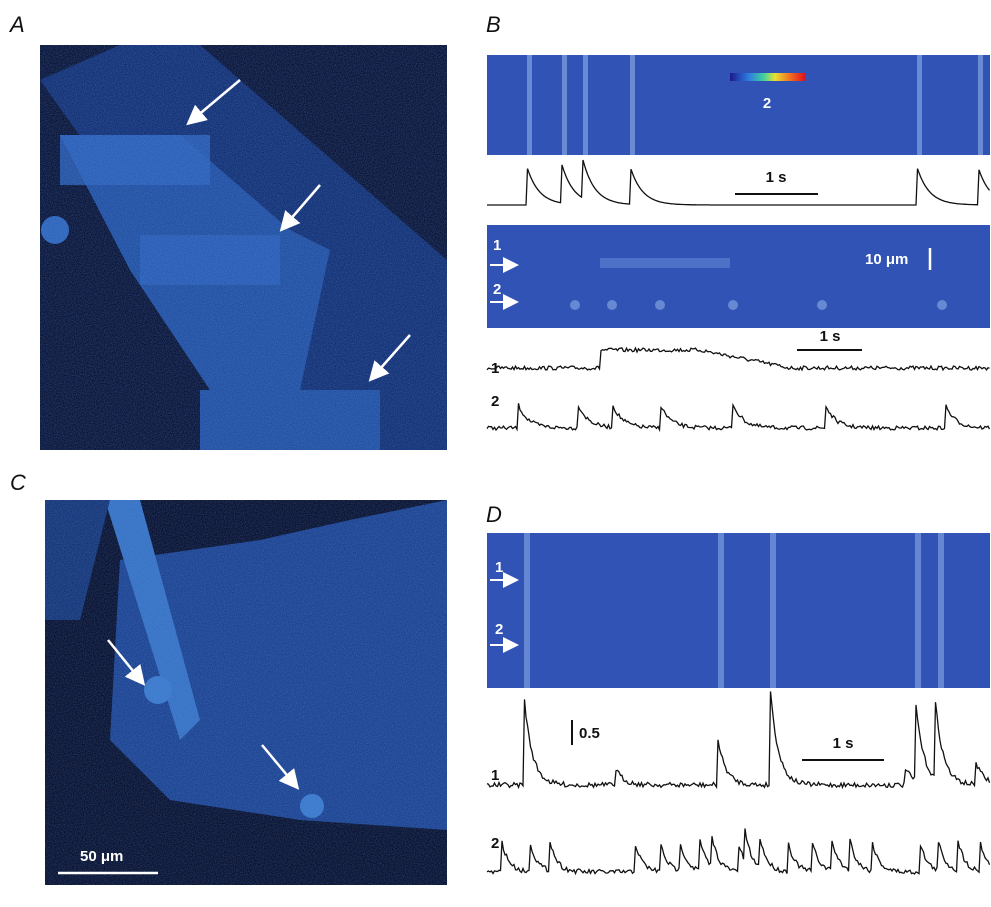 This screenshot has width=991, height=907. What do you see at coordinates (494, 514) in the screenshot?
I see `panel-label: D` at bounding box center [494, 514].